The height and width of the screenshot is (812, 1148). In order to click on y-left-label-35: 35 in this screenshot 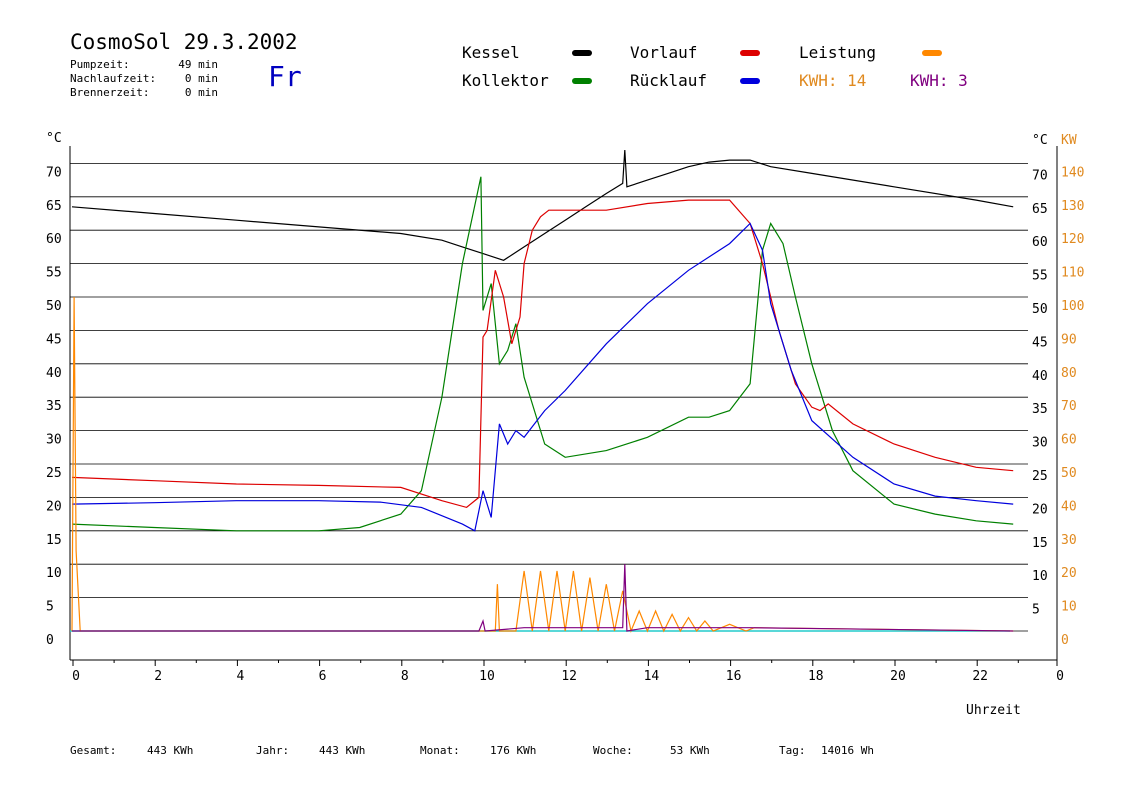, I will do `click(54, 406)`.